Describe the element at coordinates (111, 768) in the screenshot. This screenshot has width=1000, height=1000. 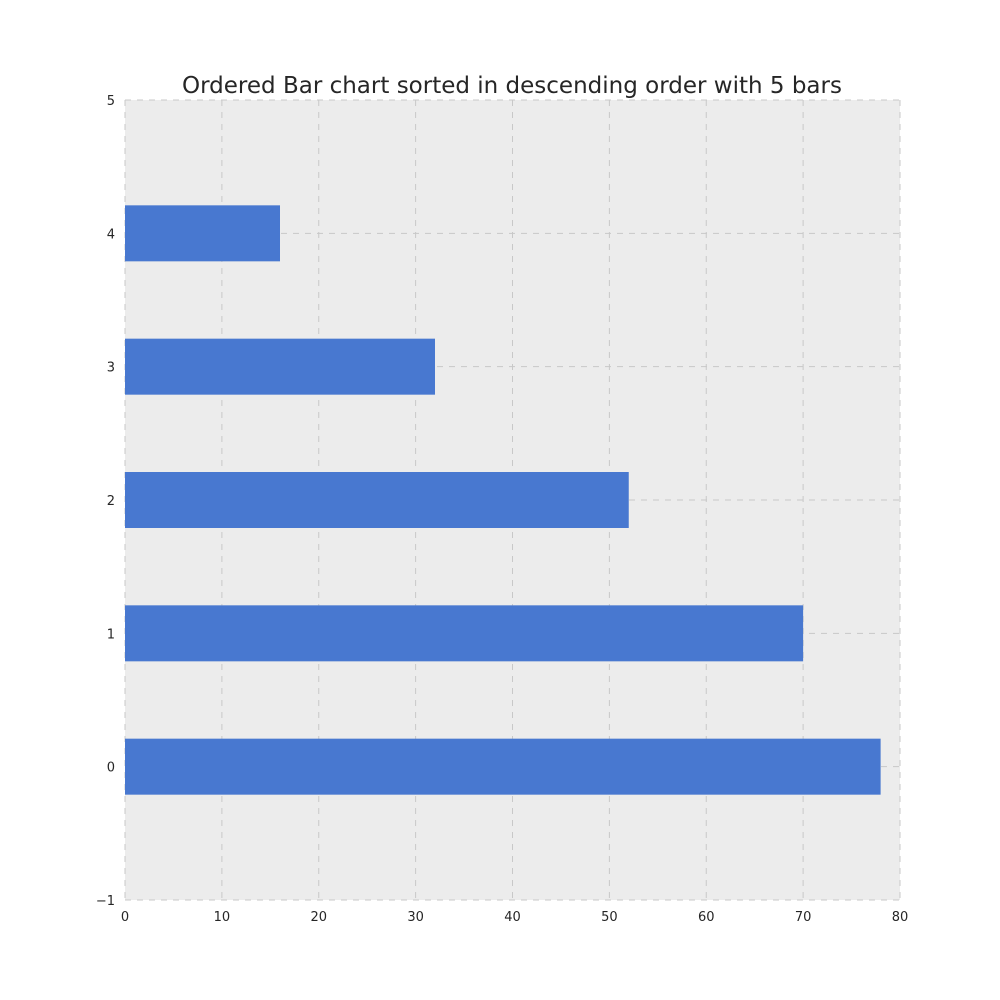
I see `y-tick-label: 0` at that location.